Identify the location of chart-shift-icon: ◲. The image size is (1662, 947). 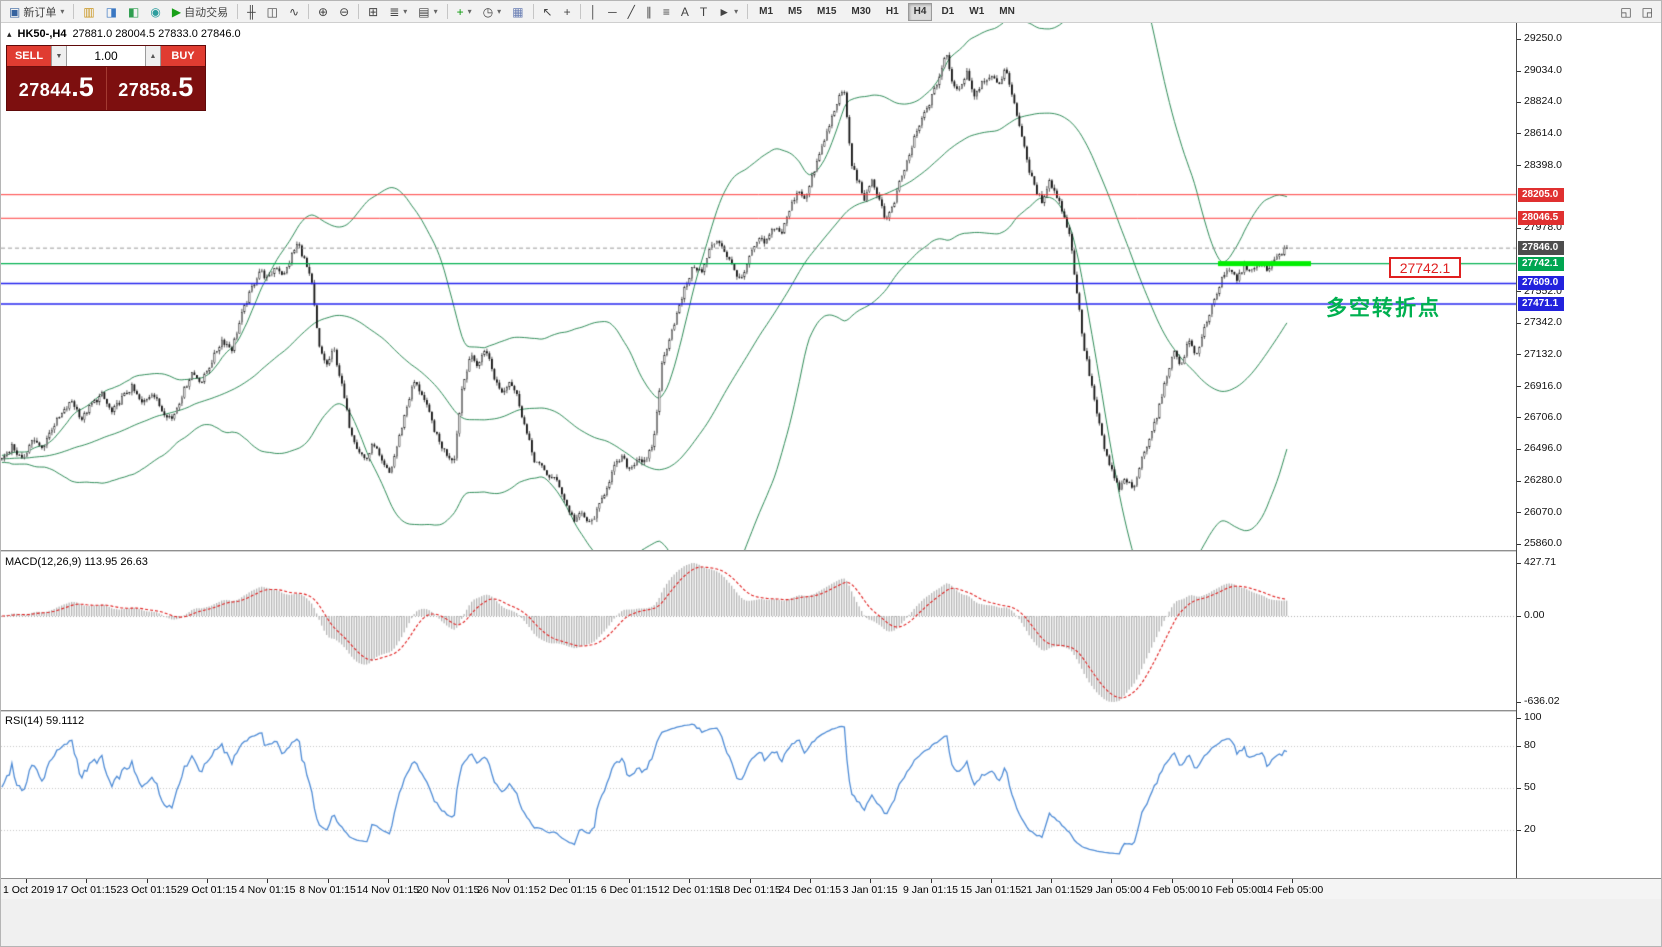
(1647, 11).